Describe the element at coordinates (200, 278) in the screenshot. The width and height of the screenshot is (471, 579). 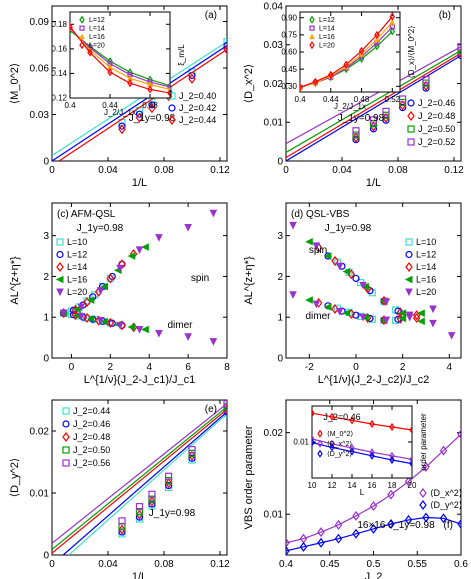
I see `spin-label: spin` at that location.